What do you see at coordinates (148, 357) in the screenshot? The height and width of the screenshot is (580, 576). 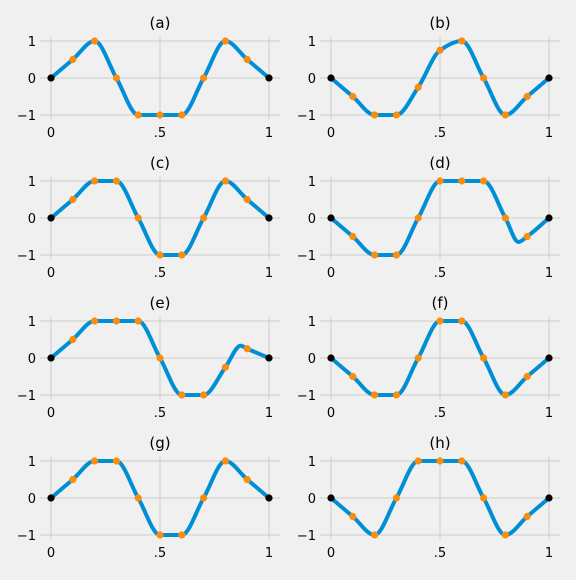 I see `subplot-5: (e) 0 .5 1 −1 0 1` at bounding box center [148, 357].